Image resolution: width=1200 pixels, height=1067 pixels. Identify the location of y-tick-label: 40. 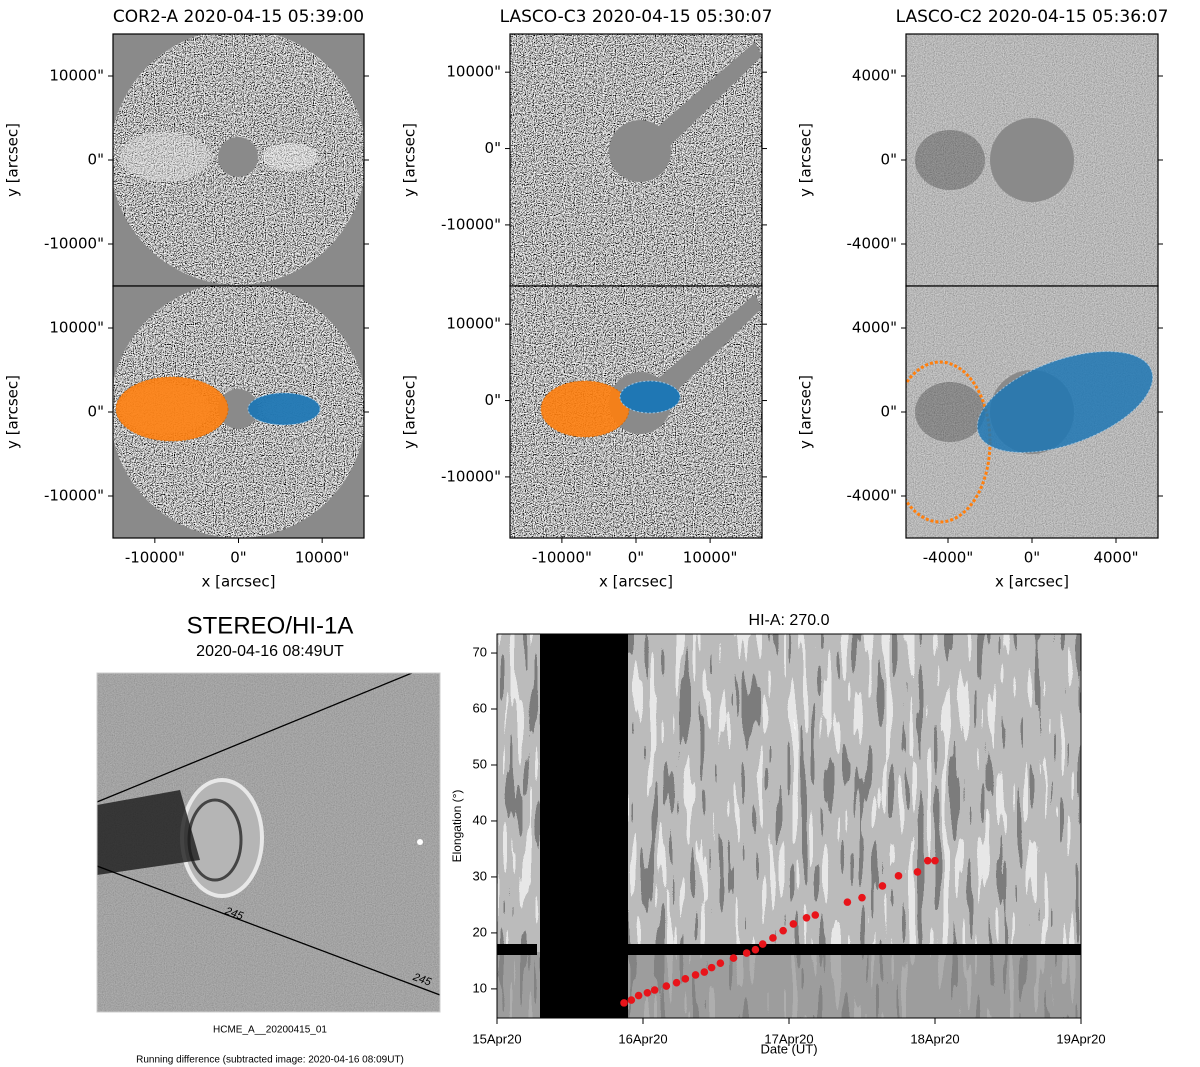
(480, 819).